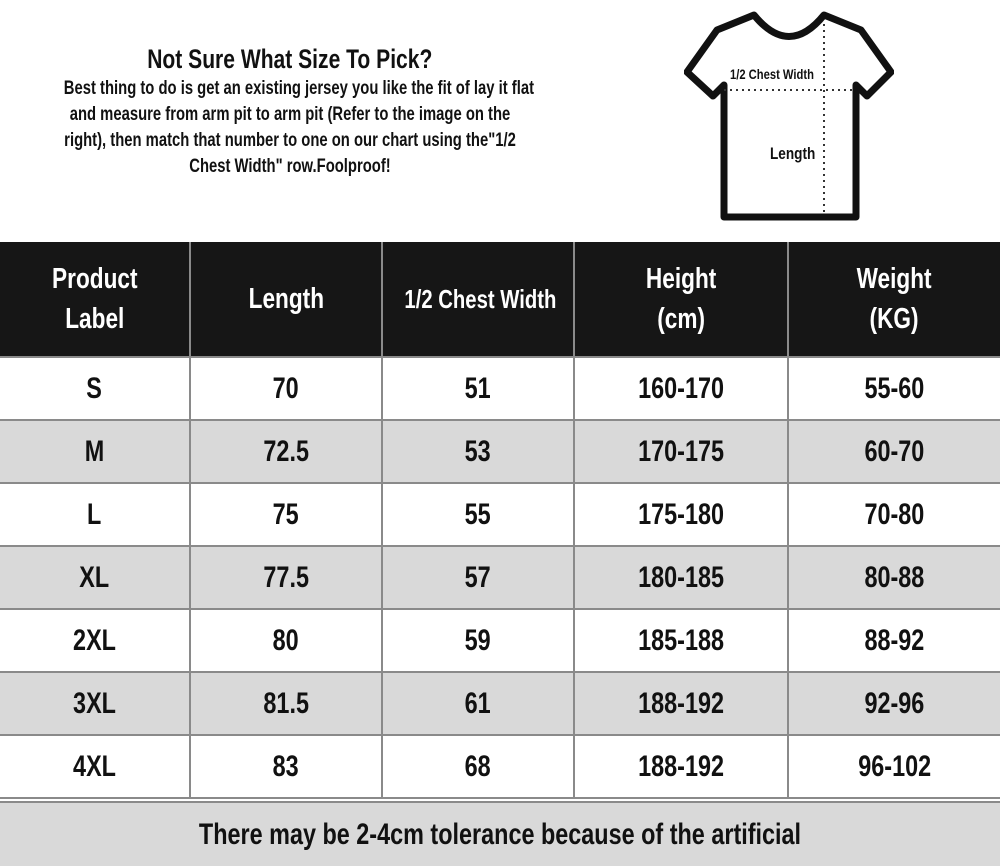 This screenshot has width=1000, height=866. I want to click on t-shirt-outline-icon, so click(789, 116).